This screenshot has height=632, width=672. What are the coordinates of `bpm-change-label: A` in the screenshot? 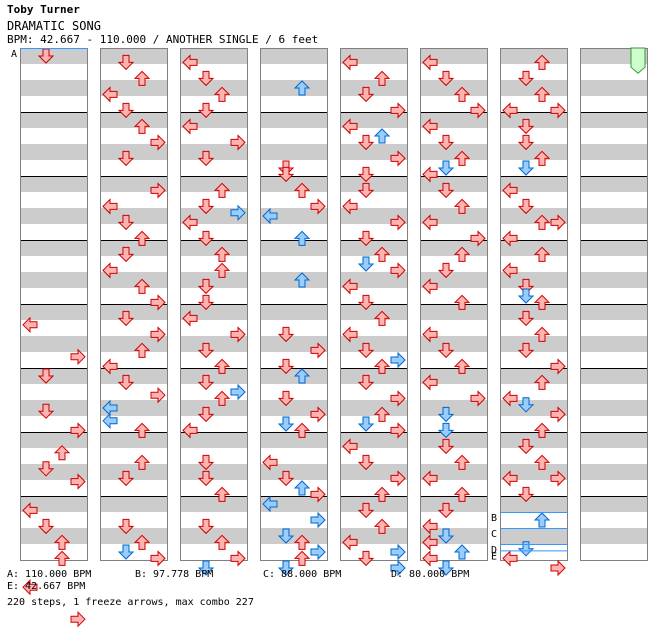 It's located at (14, 54).